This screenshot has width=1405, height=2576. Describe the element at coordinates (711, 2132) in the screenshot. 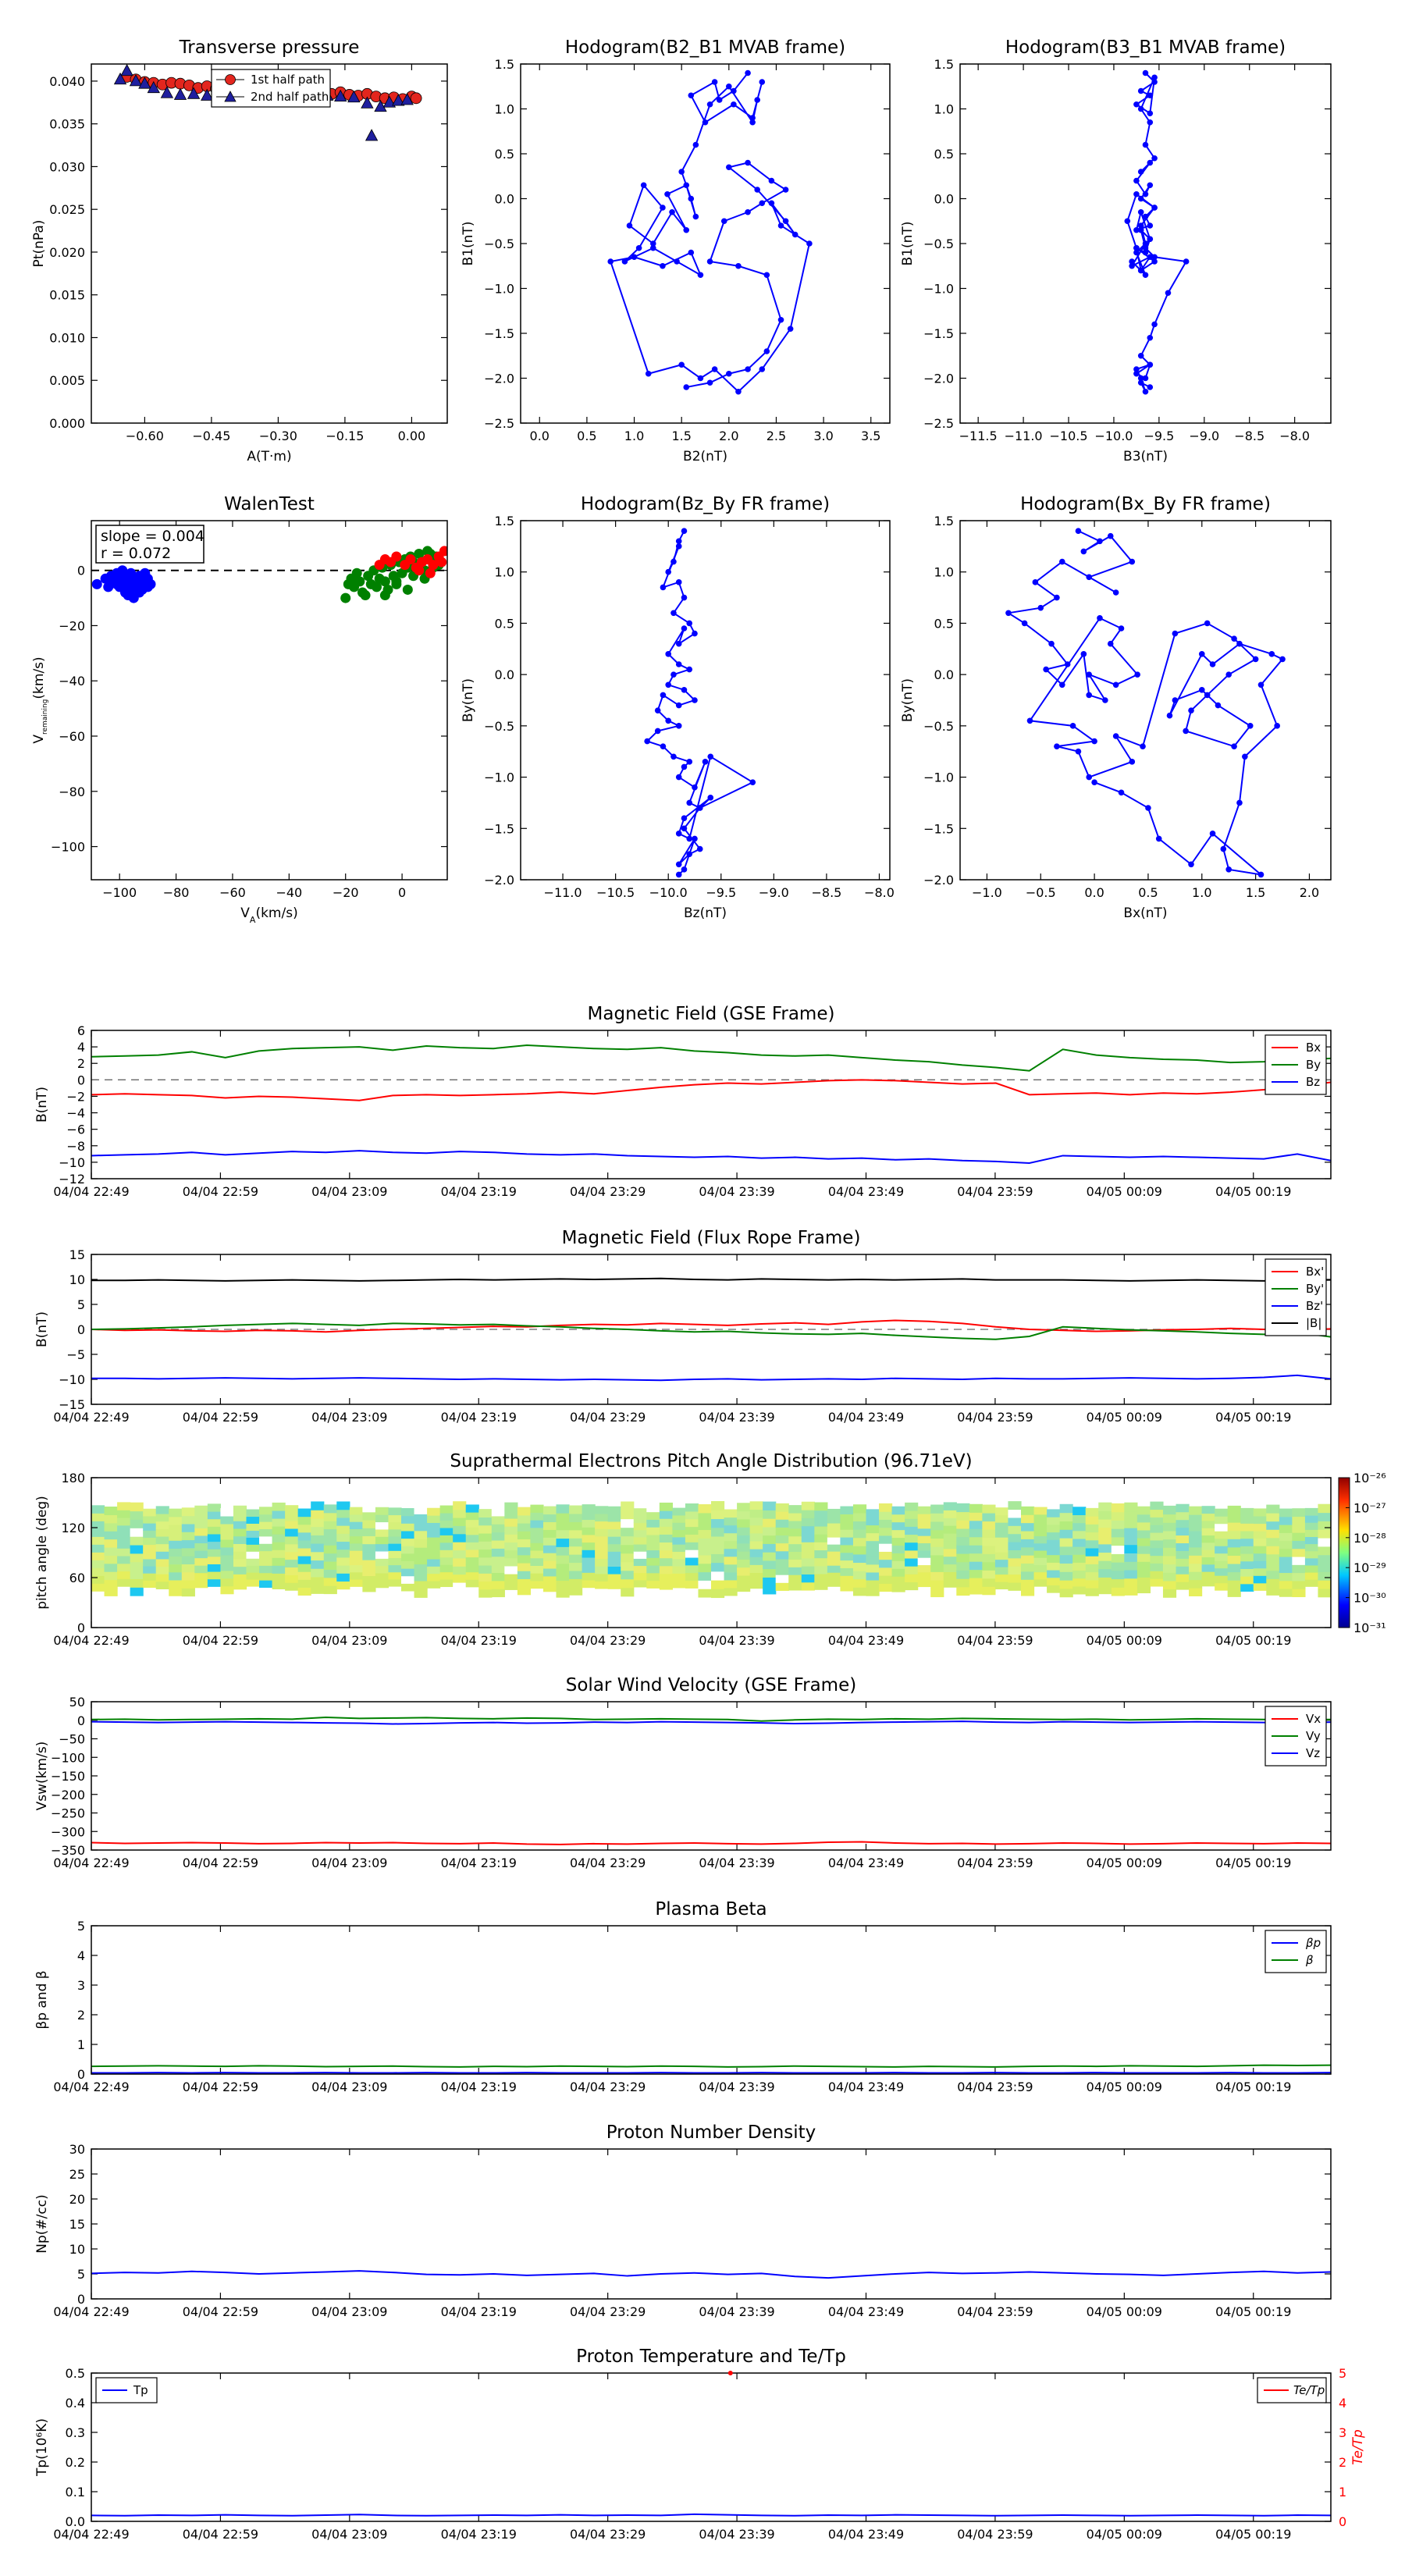

I see `chart-title: Proton Number Density` at that location.